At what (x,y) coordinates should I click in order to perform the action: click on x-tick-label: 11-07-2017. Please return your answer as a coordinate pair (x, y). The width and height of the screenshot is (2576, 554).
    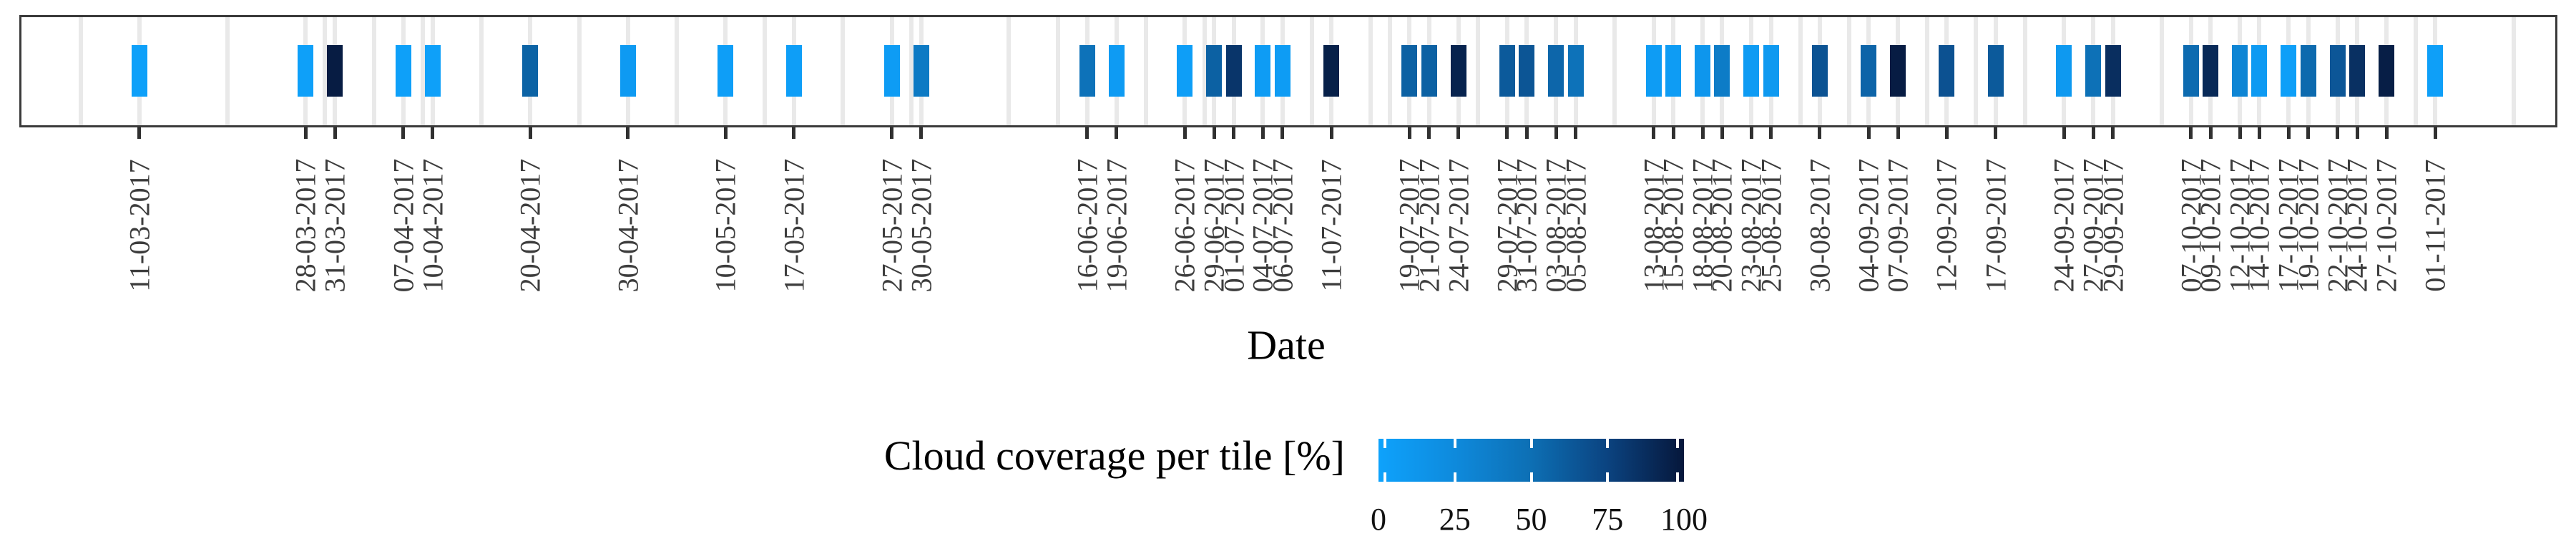
    Looking at the image, I should click on (1331, 225).